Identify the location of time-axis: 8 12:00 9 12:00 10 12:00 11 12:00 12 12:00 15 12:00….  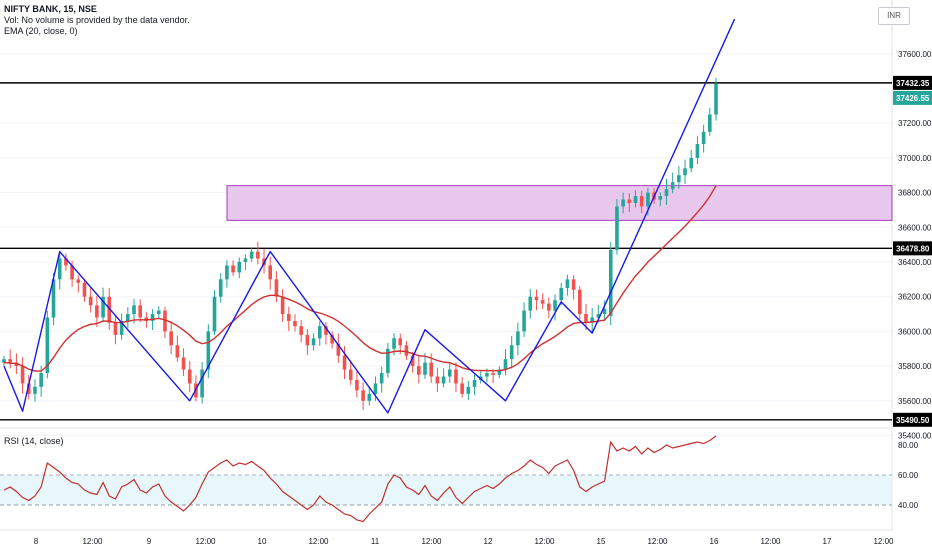
(464, 541).